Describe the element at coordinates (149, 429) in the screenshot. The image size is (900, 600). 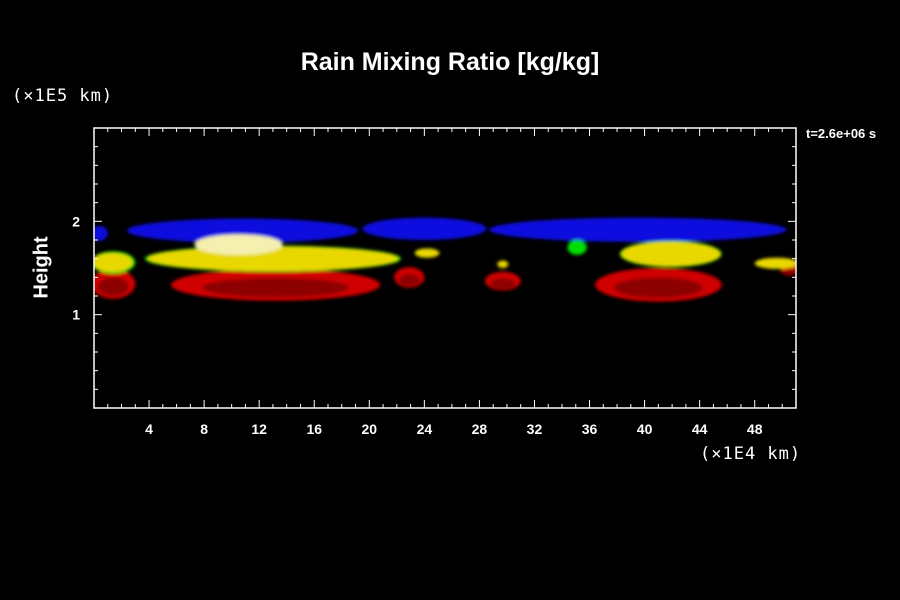
I see `x-tick-label: 4` at that location.